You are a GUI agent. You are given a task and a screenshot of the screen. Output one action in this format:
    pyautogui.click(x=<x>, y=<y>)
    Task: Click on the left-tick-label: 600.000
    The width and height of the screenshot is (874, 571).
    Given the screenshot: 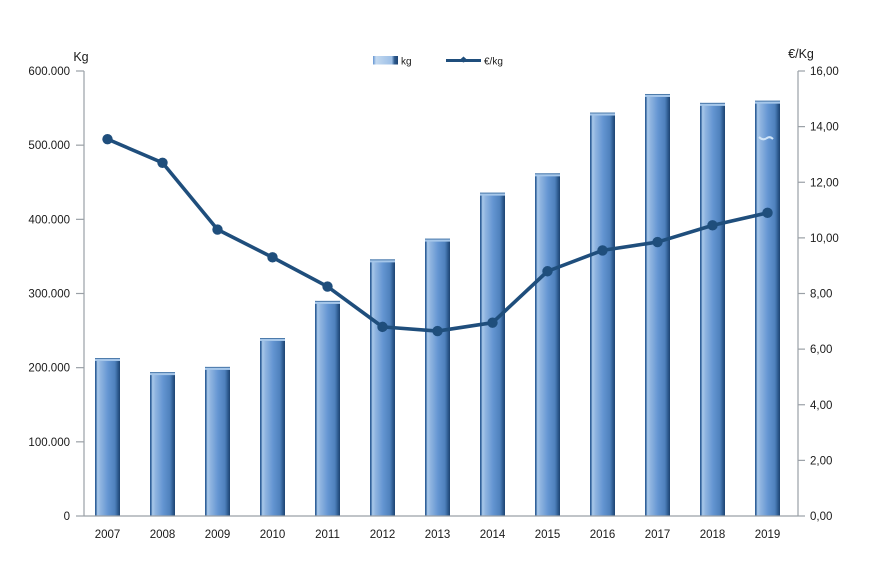 What is the action you would take?
    pyautogui.click(x=49, y=72)
    